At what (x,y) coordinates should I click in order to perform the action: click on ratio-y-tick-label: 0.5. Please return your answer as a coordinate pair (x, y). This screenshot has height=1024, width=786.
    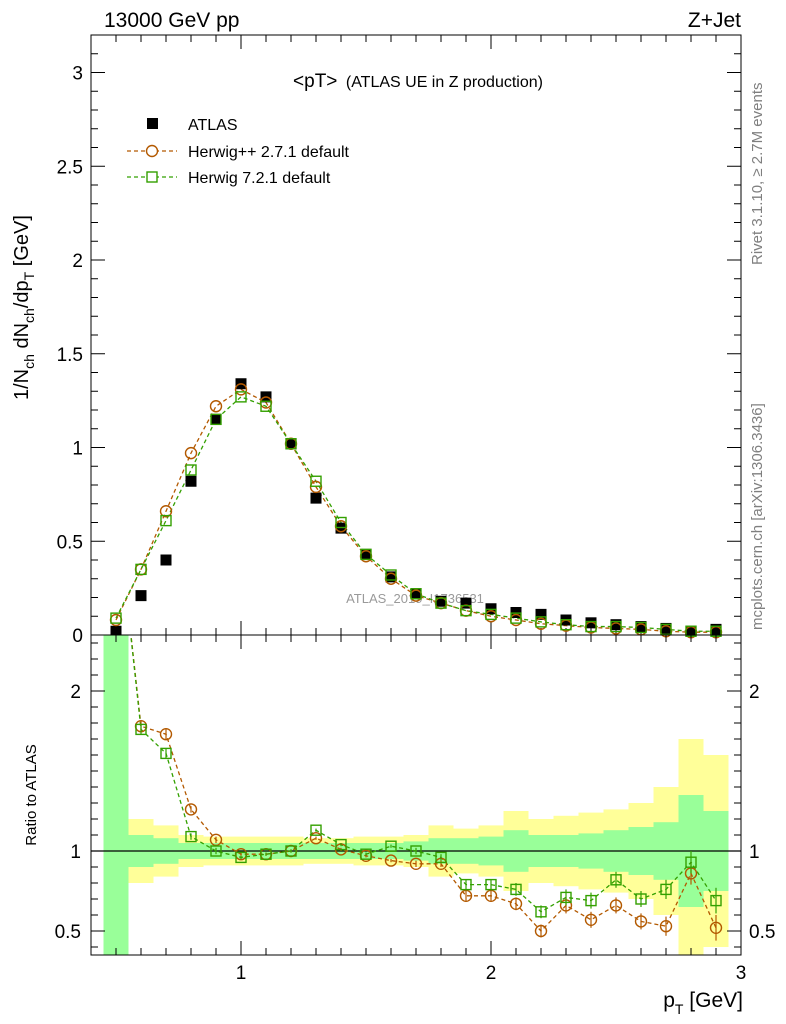
    Looking at the image, I should click on (68, 932).